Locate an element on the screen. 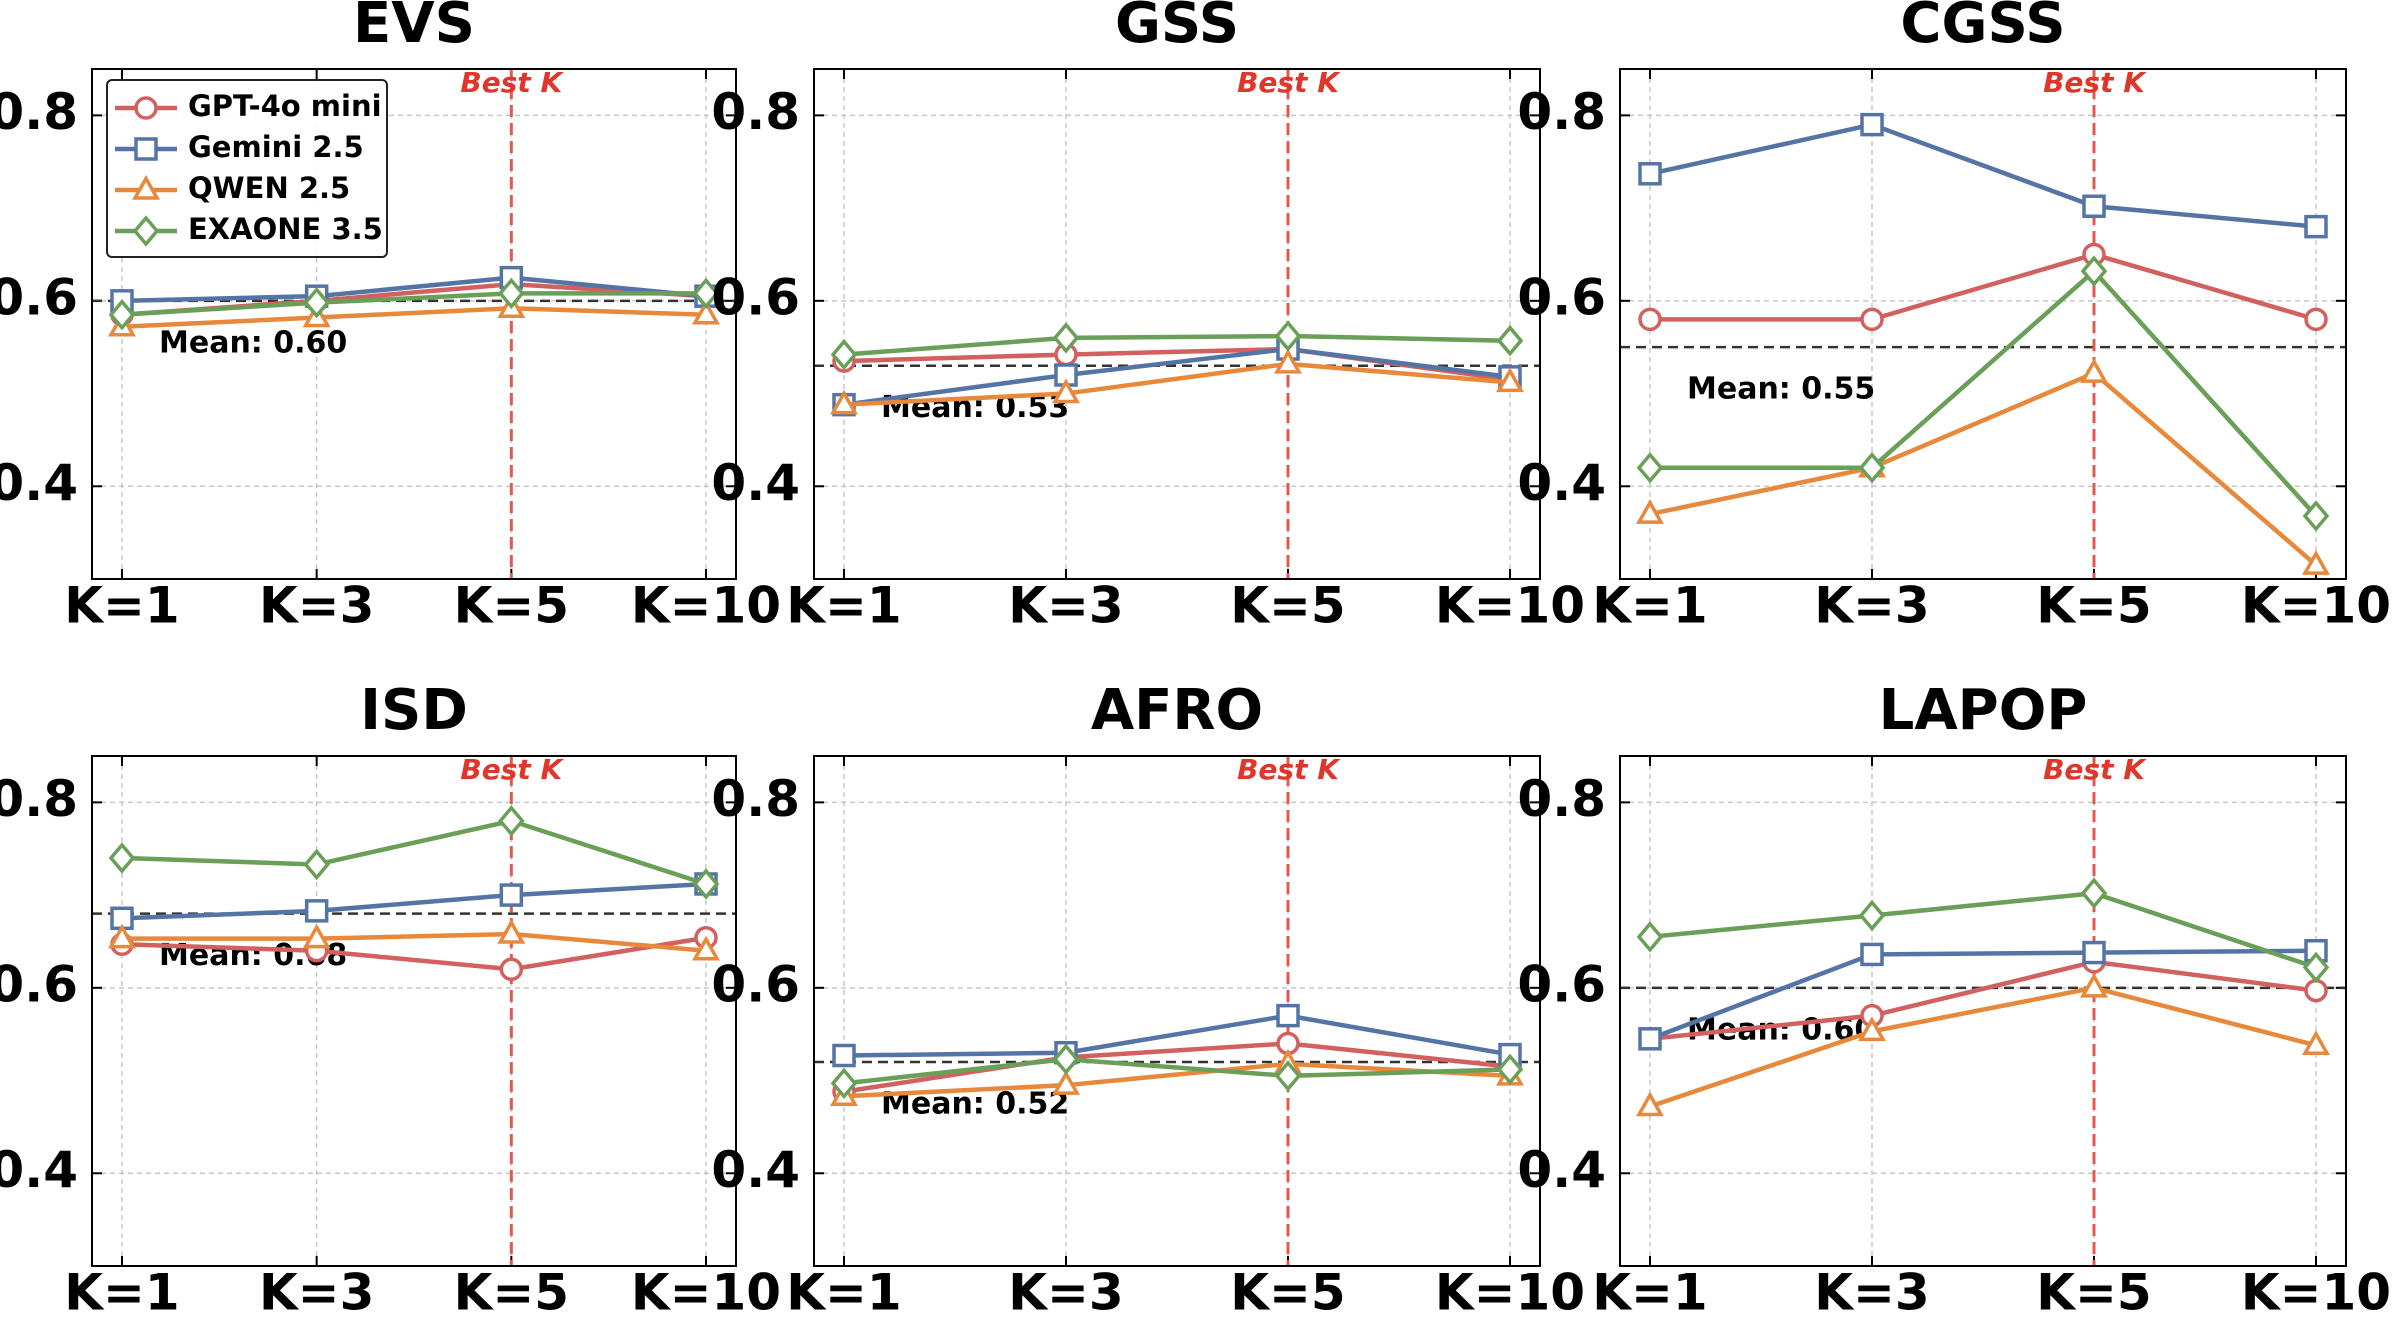 Image resolution: width=2400 pixels, height=1329 pixels. legend-box is located at coordinates (247, 168).